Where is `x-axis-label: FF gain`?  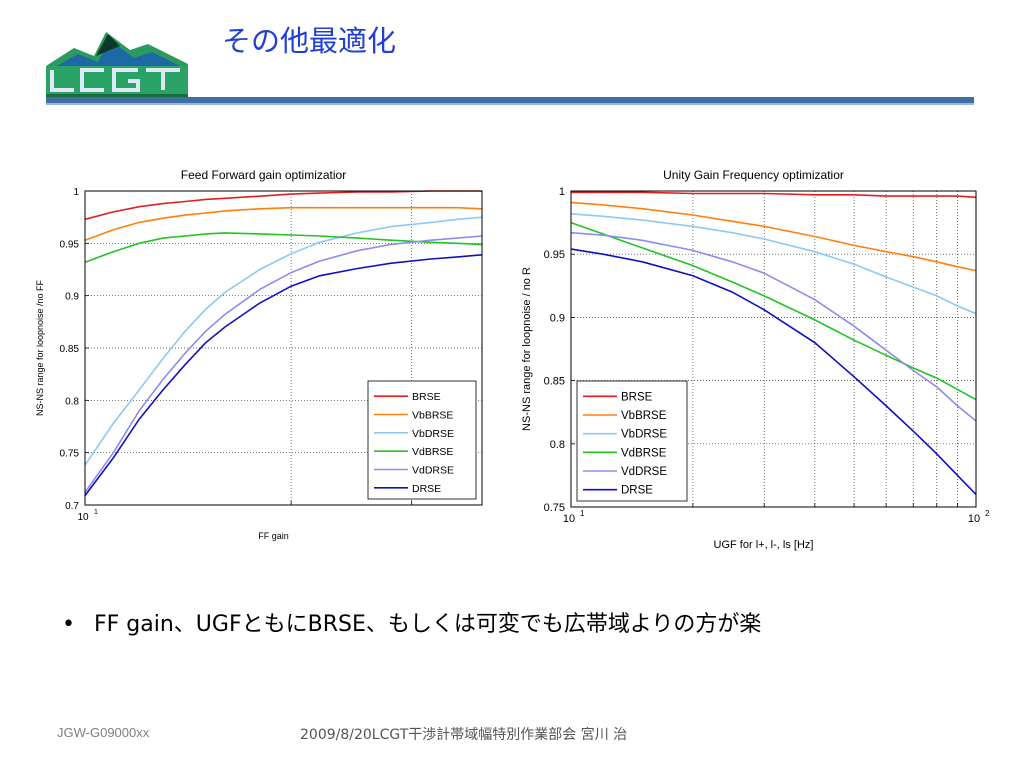
x-axis-label: FF gain is located at coordinates (273, 536).